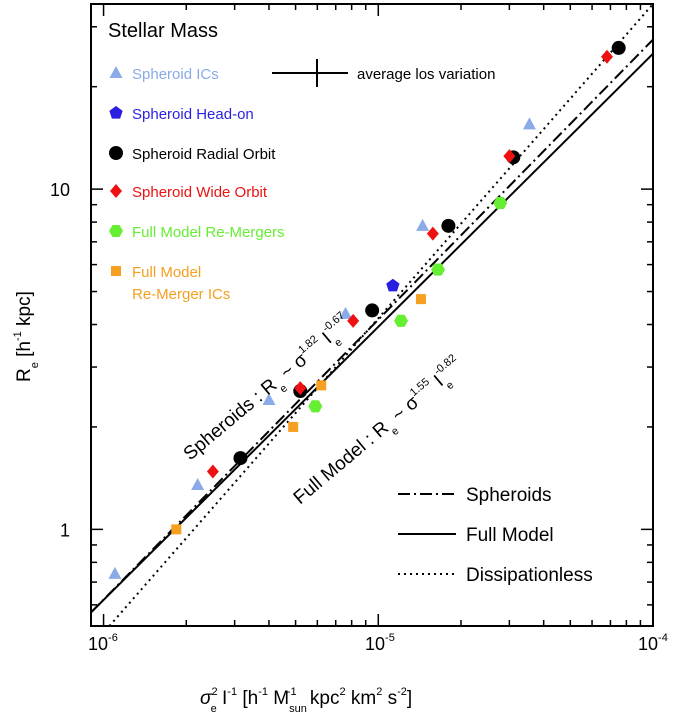 Image resolution: width=673 pixels, height=724 pixels. Describe the element at coordinates (208, 232) in the screenshot. I see `legend-label-full-model-re-mergers: Full Model Re-Mergers` at that location.